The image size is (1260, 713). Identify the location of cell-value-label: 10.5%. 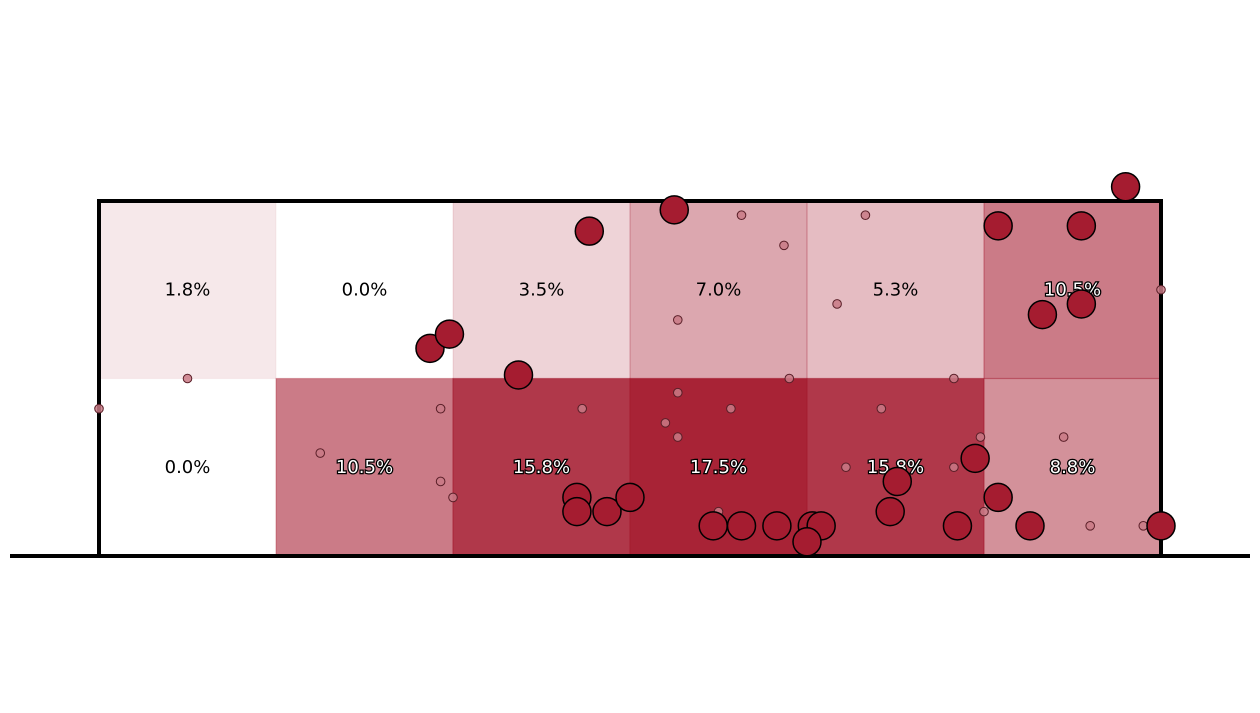
(364, 467).